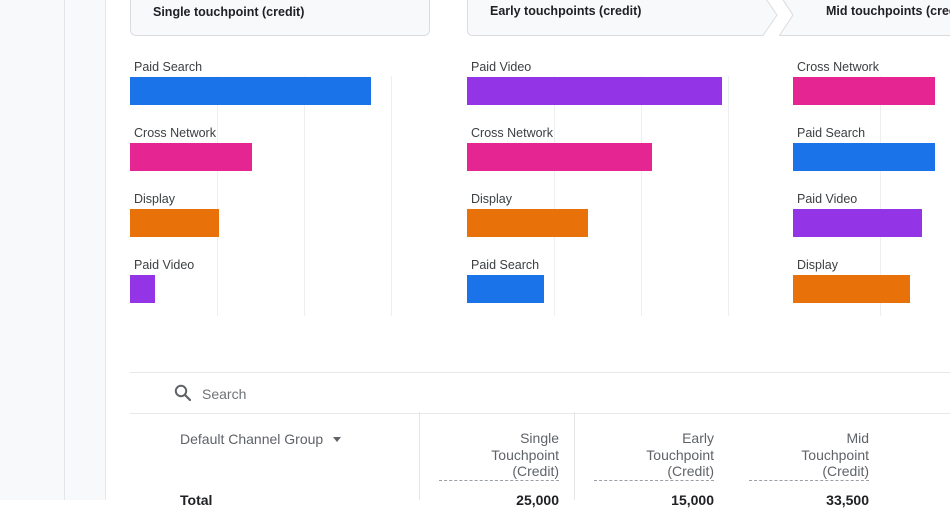 Image resolution: width=950 pixels, height=508 pixels. Describe the element at coordinates (352, 394) in the screenshot. I see `search-input` at that location.